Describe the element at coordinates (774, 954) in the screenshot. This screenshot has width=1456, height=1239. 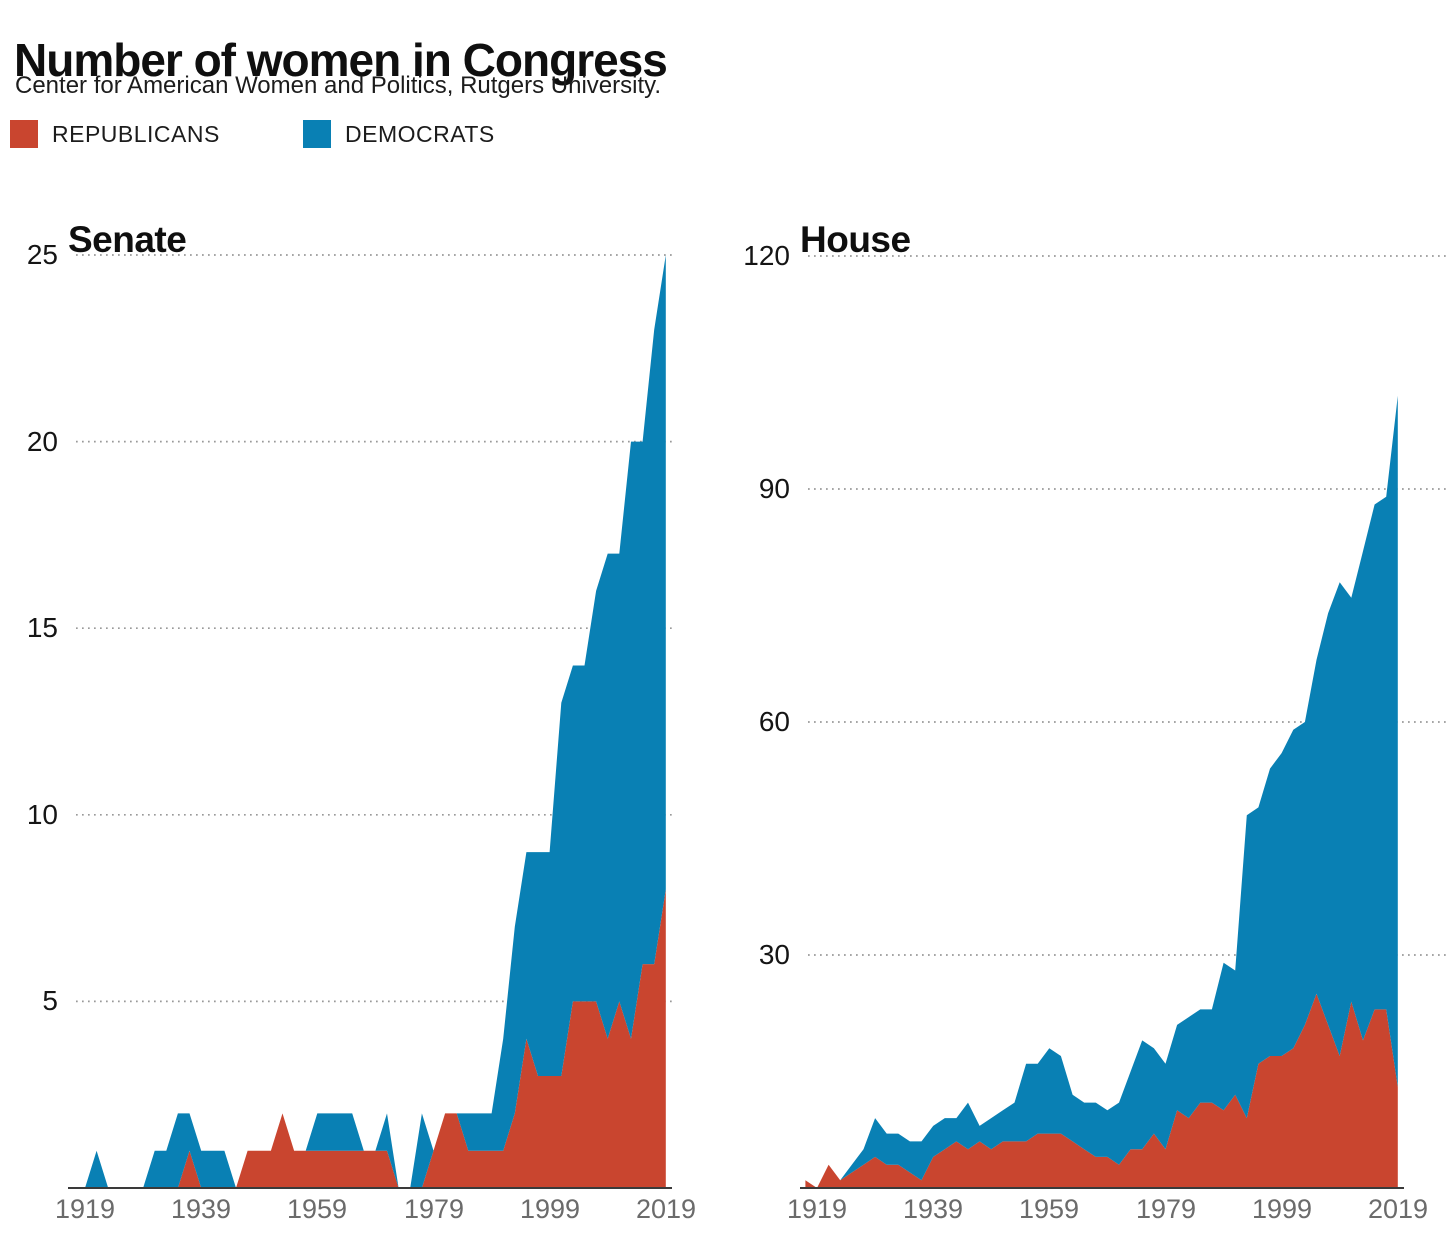
I see `house-y-tick-label: 30` at that location.